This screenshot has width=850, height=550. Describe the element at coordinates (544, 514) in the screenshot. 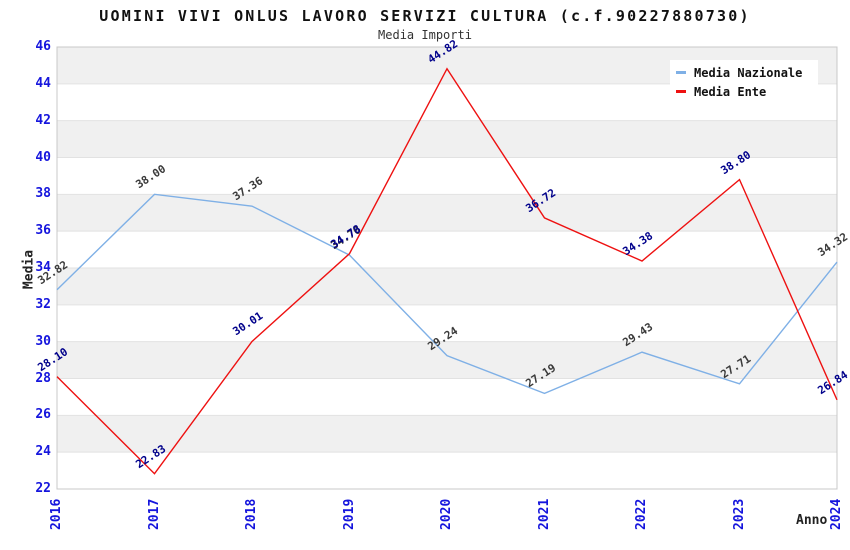

I see `x-tick-label: 2021` at that location.